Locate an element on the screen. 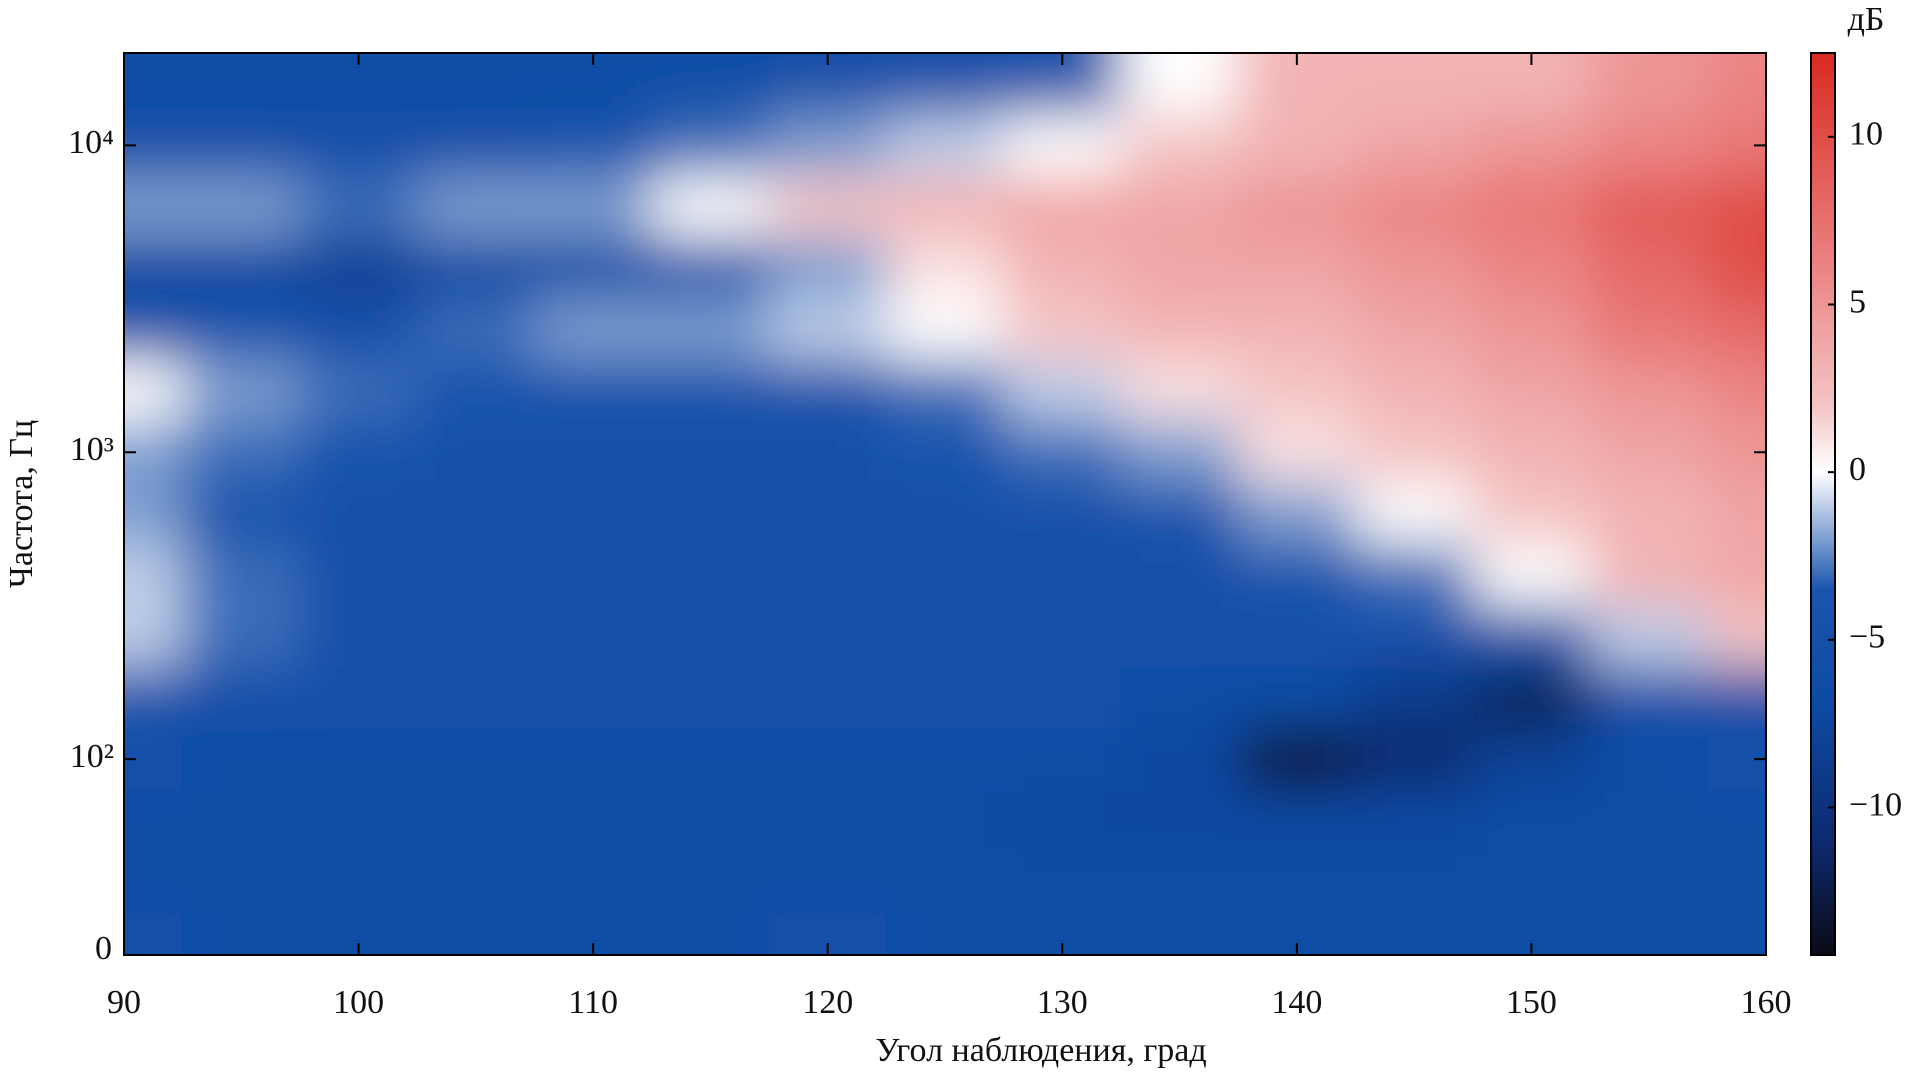 The height and width of the screenshot is (1081, 1918). colorbar-tick-label: 10 is located at coordinates (1866, 134).